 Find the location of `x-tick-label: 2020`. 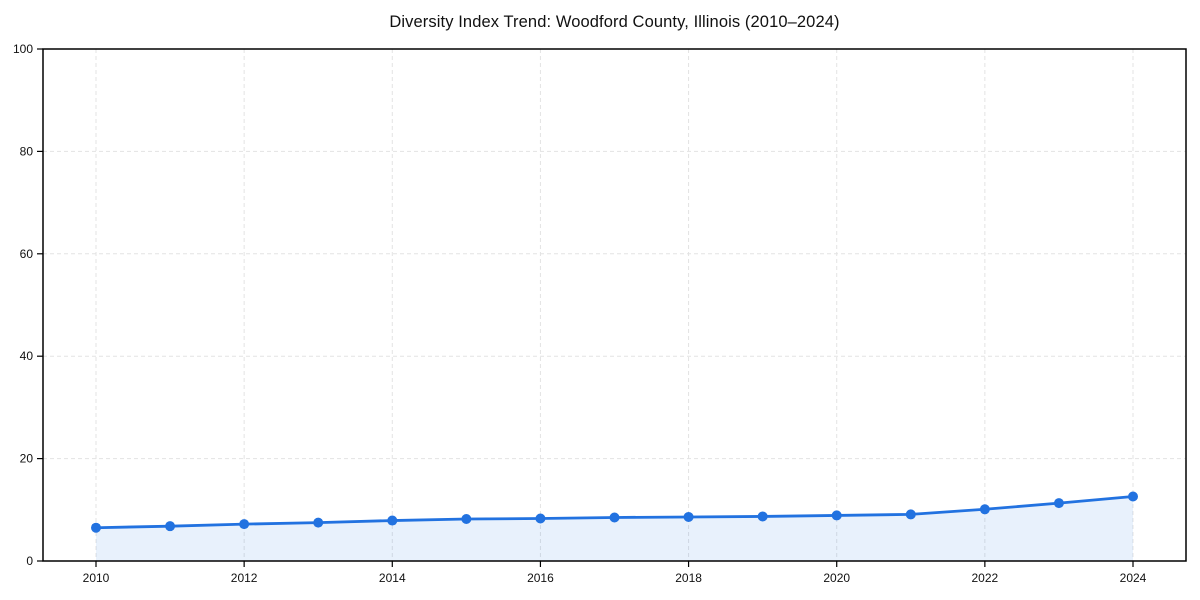

x-tick-label: 2020 is located at coordinates (836, 578).